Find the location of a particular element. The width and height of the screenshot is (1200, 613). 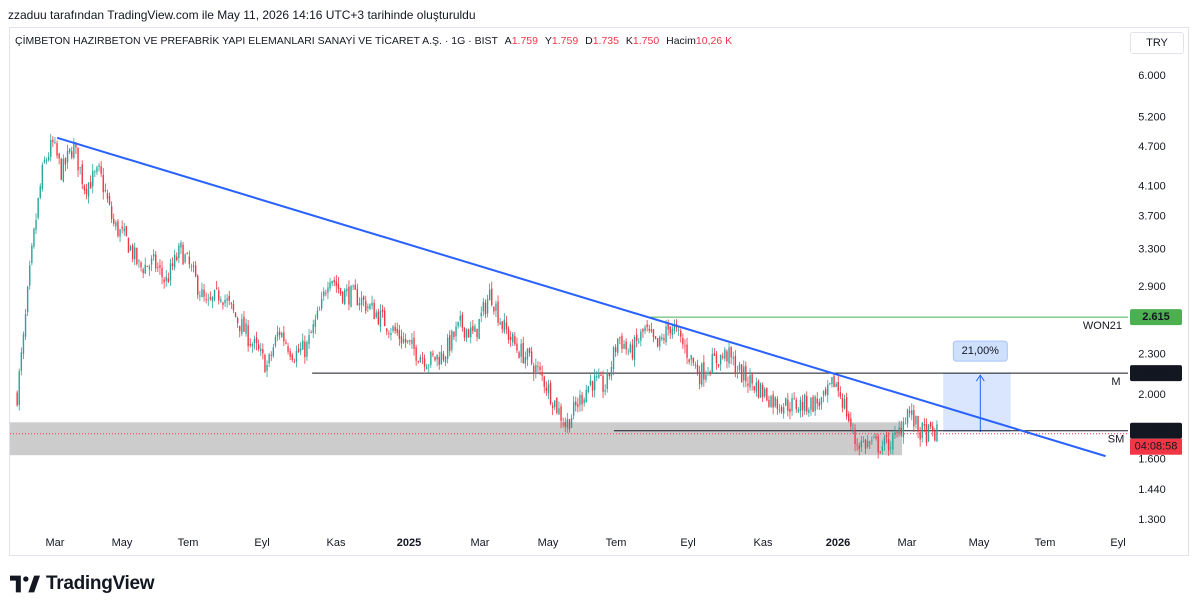

sm-price-tag-bg is located at coordinates (1156, 430).